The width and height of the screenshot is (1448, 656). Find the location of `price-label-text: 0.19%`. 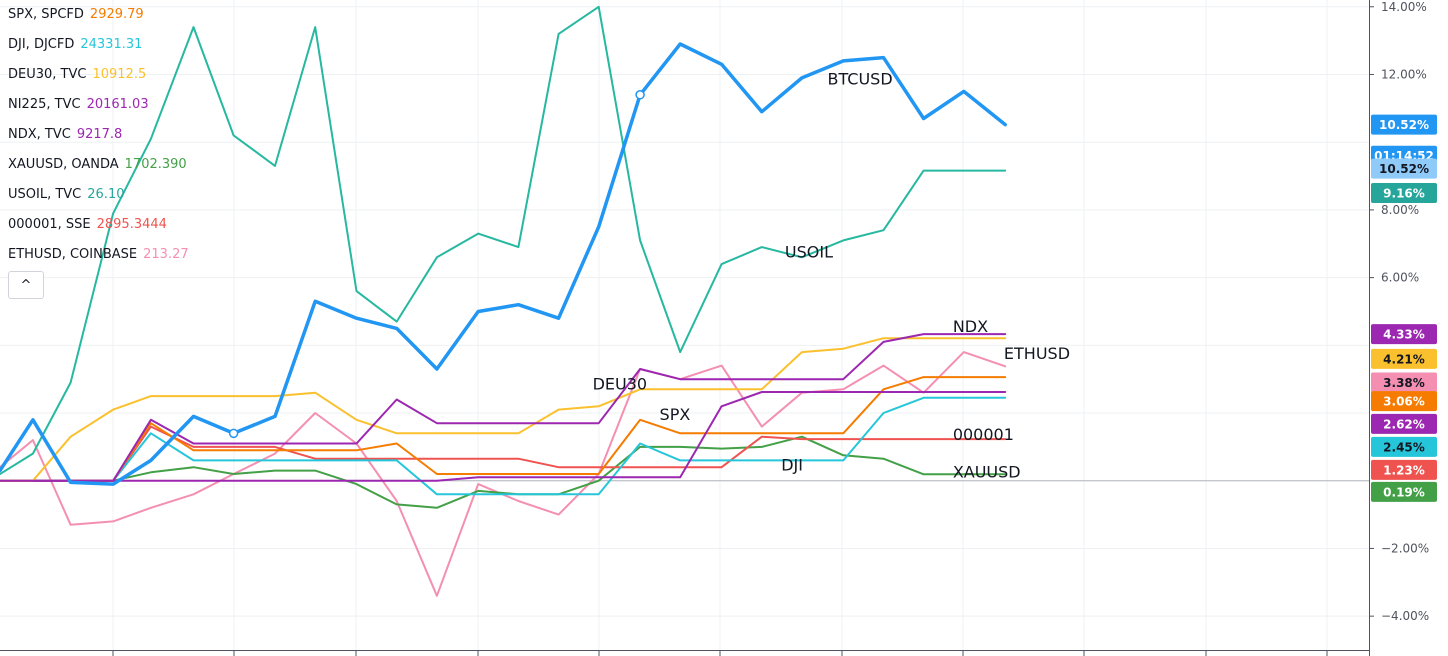

price-label-text: 0.19% is located at coordinates (1404, 492).